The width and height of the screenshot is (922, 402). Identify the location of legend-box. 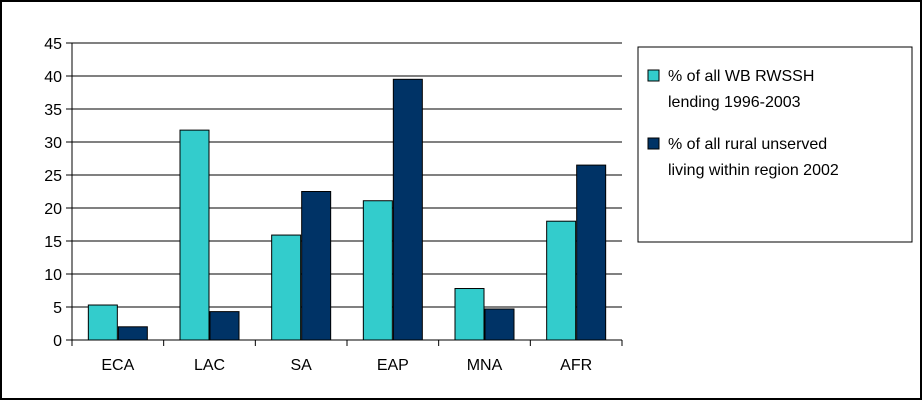
(775, 144).